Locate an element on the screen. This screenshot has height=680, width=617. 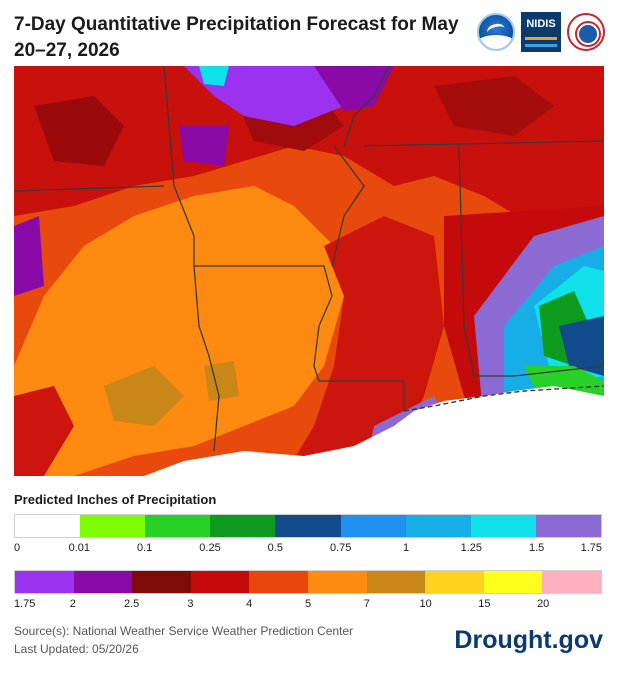
logo-group: NIDIS is located at coordinates (541, 32).